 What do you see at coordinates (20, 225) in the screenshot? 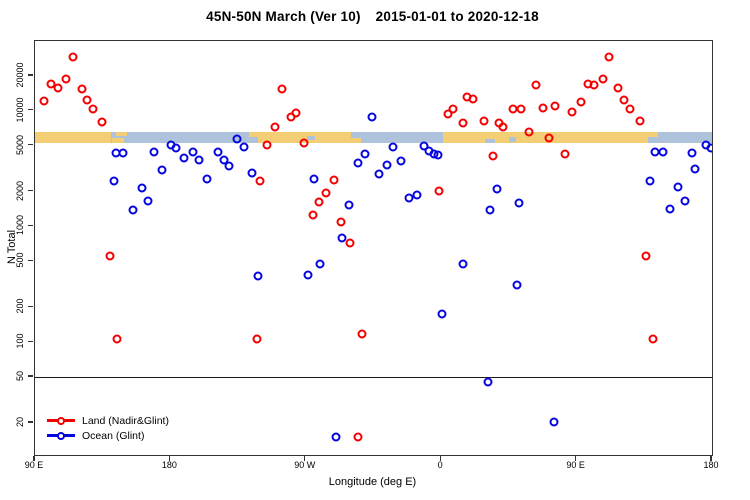
I see `y-tick-label: 1000` at bounding box center [20, 225].